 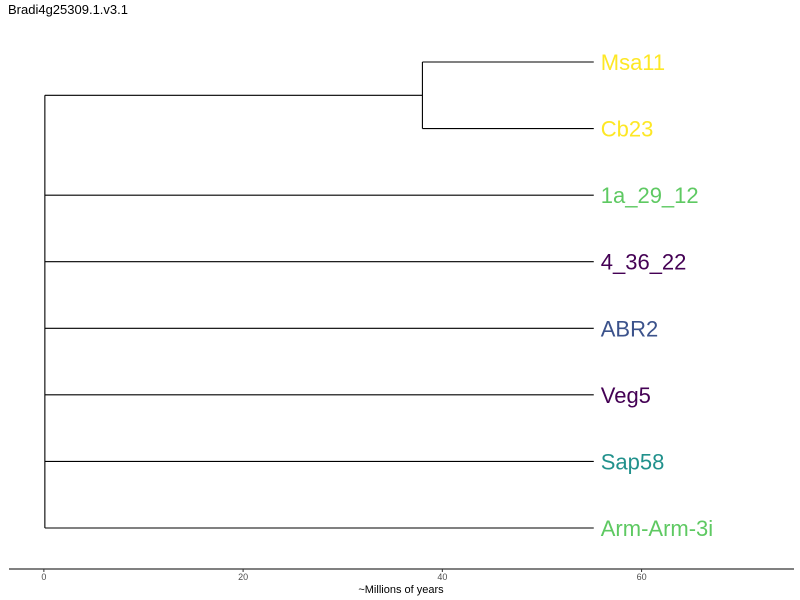 What do you see at coordinates (650, 195) in the screenshot?
I see `tip-label: 1a_29_12` at bounding box center [650, 195].